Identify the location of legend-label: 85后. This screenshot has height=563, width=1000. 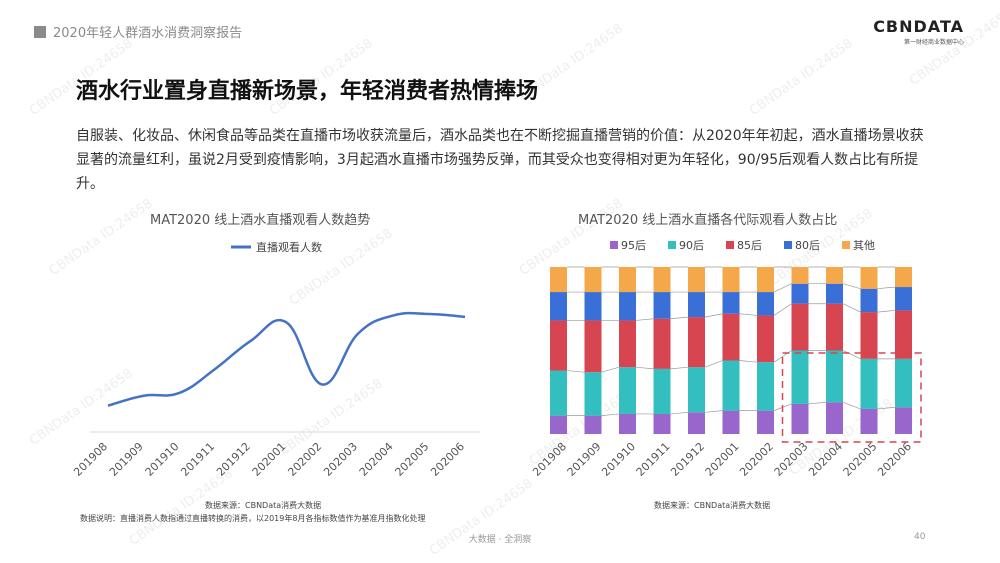
(749, 245).